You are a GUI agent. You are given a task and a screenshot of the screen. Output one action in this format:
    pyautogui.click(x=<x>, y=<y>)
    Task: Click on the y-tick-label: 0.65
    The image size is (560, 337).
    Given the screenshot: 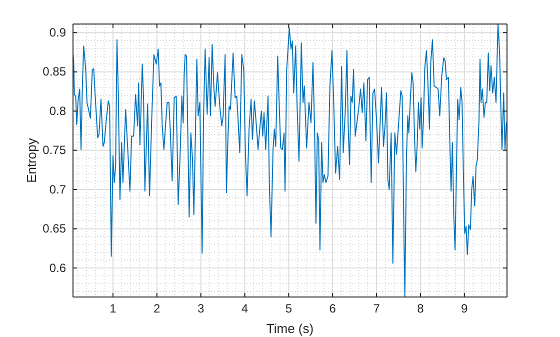 What is the action you would take?
    pyautogui.click(x=54, y=229)
    